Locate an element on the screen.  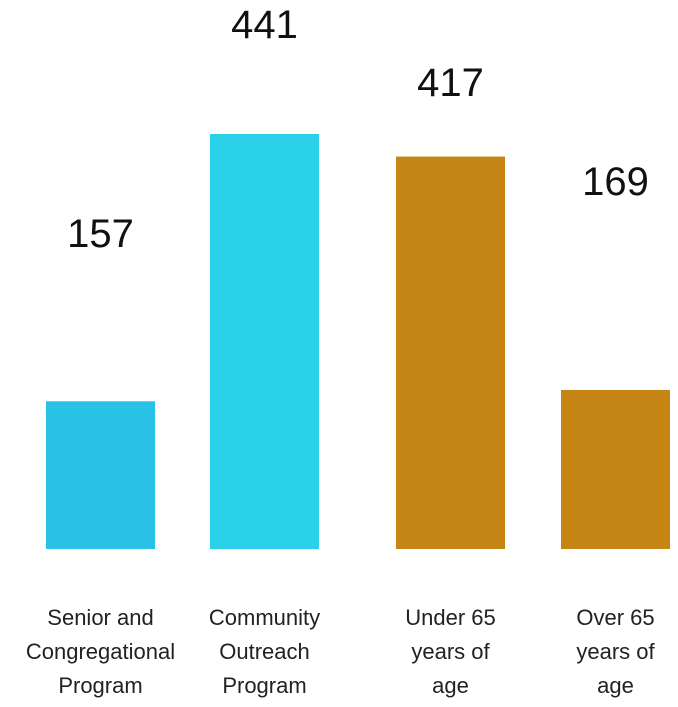
category-label-line: Outreach is located at coordinates (264, 651).